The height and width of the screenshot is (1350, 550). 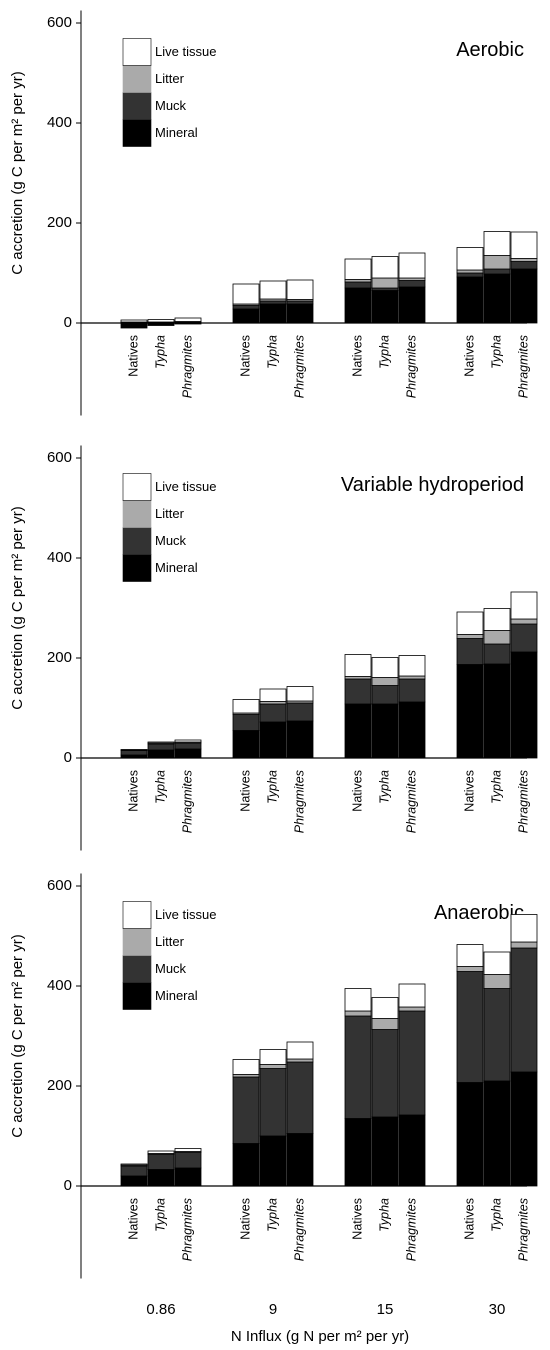 I want to click on panel-title: Anaerobic, so click(x=479, y=913).